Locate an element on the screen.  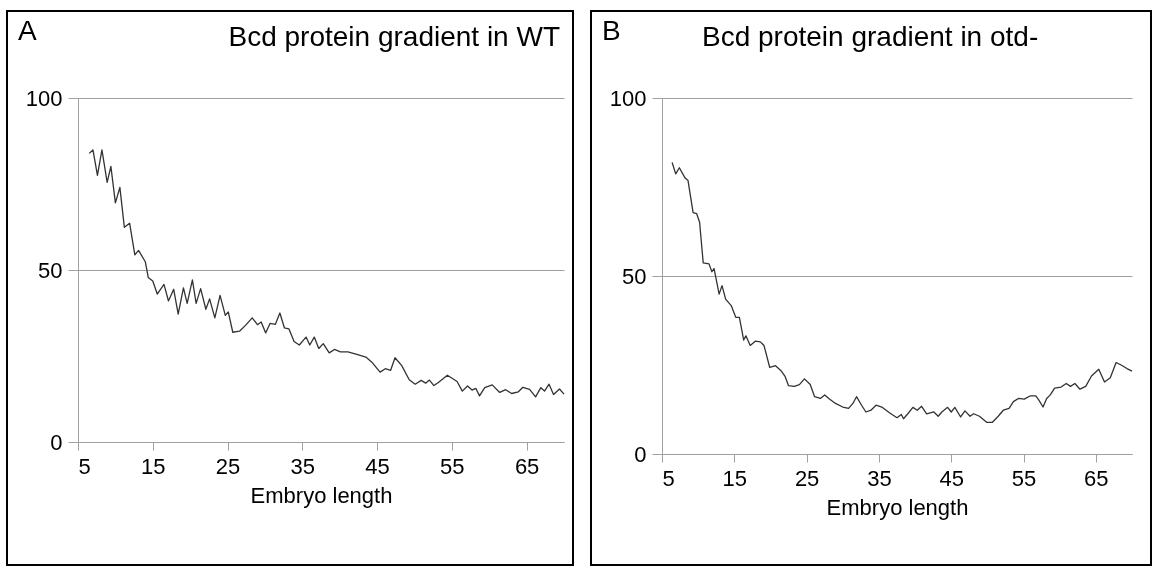
text: A is located at coordinates (27, 30).